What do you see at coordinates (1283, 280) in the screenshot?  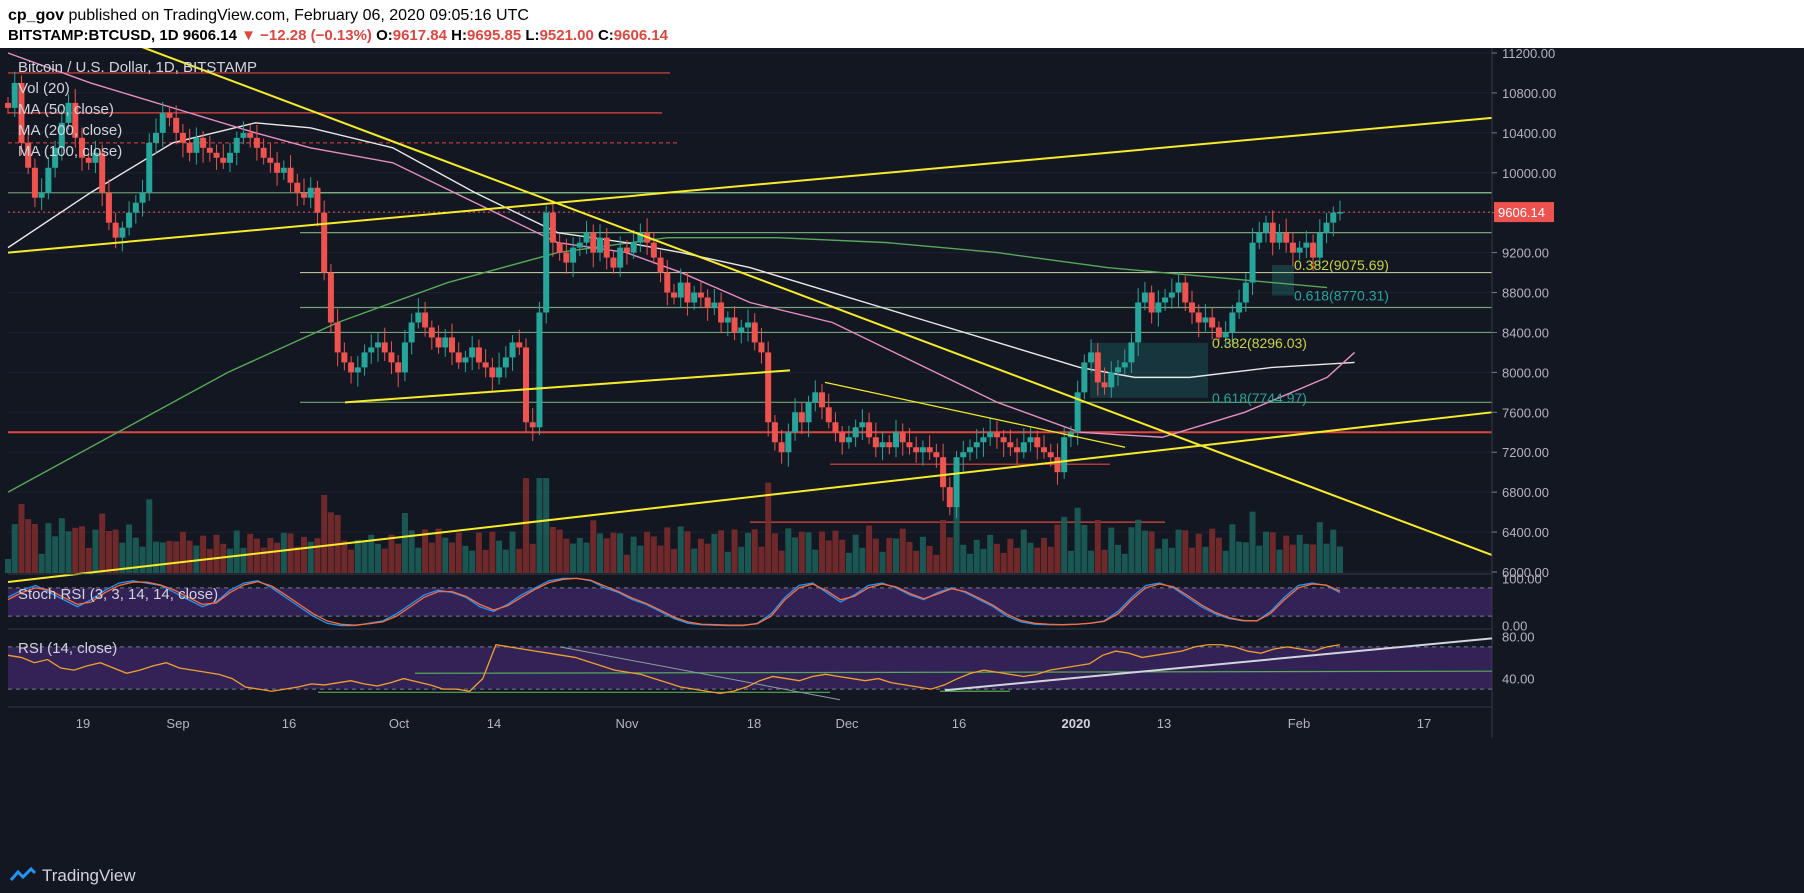 I see `fib-zone-upper` at bounding box center [1283, 280].